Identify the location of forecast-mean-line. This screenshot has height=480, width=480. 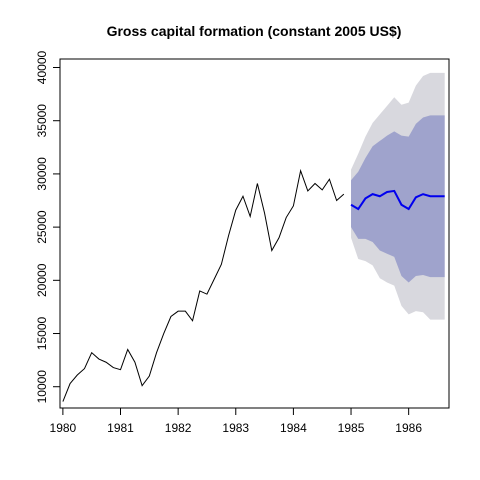
(397, 200).